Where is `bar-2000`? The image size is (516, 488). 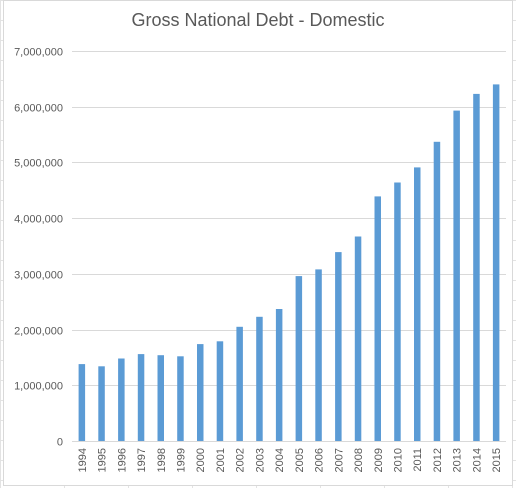
bar-2000 is located at coordinates (200, 392).